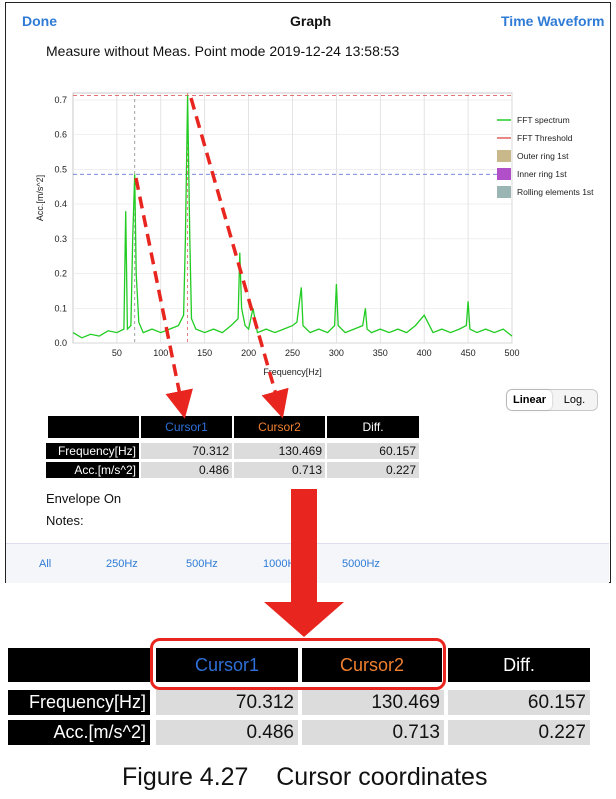  I want to click on legend-label: FFT spectrum, so click(543, 120).